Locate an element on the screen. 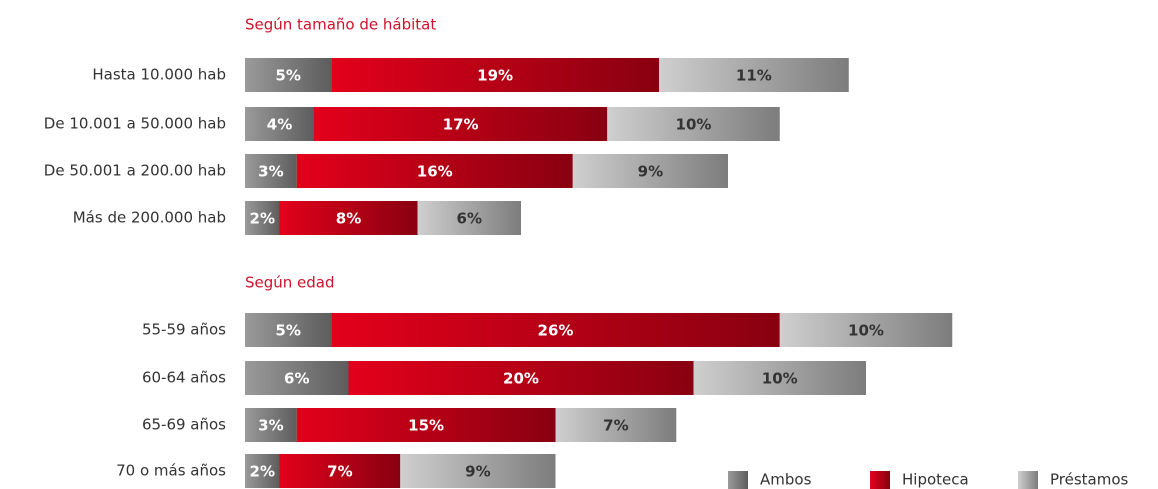  value-label: 4% is located at coordinates (279, 125).